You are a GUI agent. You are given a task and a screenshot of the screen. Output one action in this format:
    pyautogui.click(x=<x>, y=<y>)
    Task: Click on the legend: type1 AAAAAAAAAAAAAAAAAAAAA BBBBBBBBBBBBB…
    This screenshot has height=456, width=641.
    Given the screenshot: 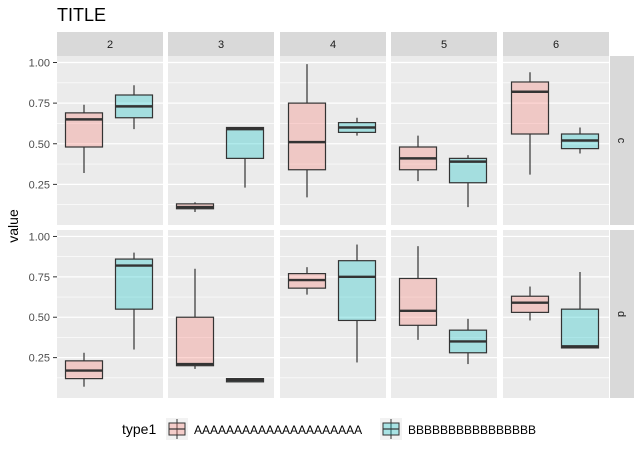 What is the action you would take?
    pyautogui.click(x=329, y=429)
    